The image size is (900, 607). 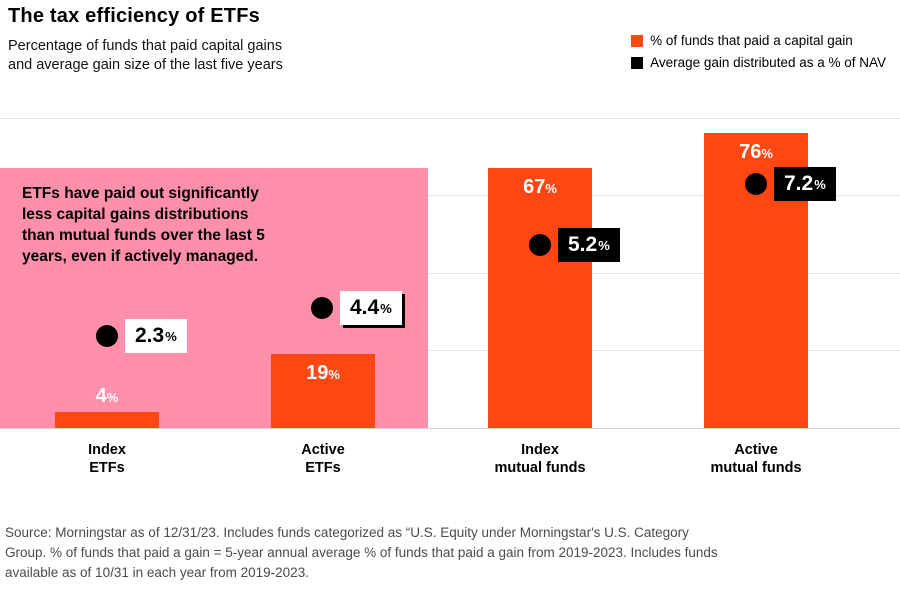 What do you see at coordinates (107, 396) in the screenshot?
I see `bar-value-label: 4%` at bounding box center [107, 396].